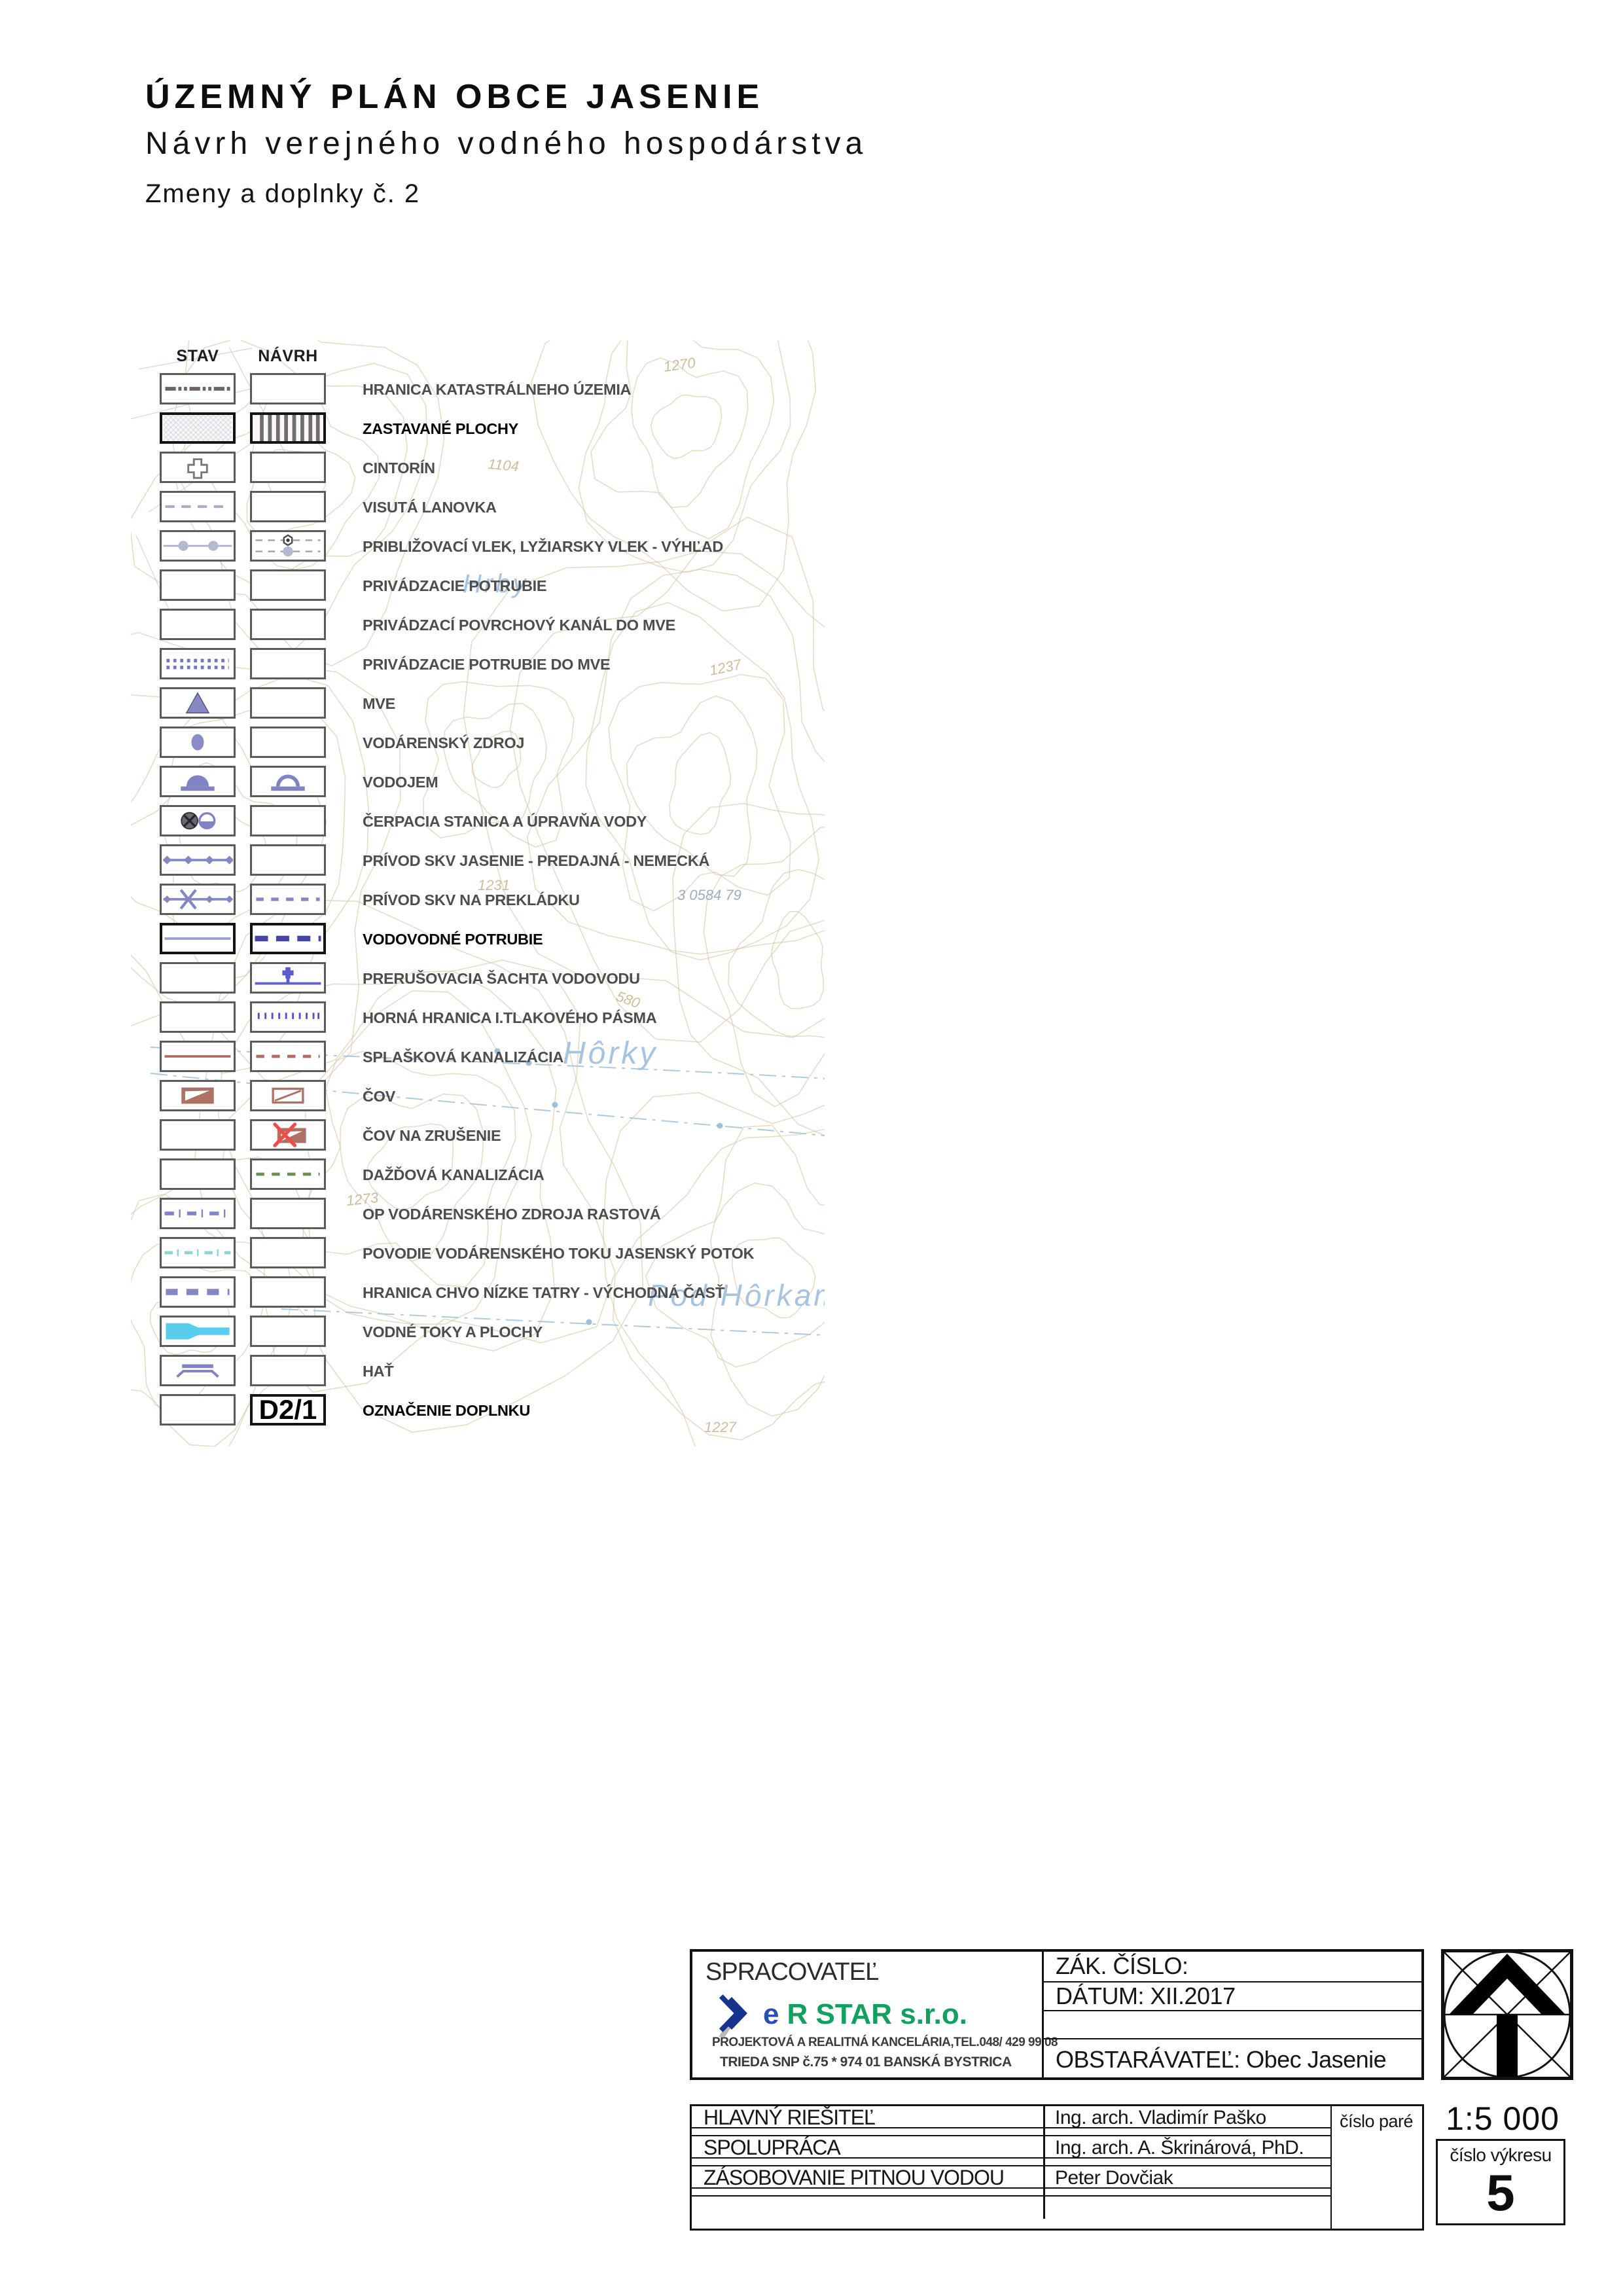 This screenshot has width=1623, height=2296. What do you see at coordinates (1377, 2121) in the screenshot?
I see `cislo-pare-label: číslo paré` at bounding box center [1377, 2121].